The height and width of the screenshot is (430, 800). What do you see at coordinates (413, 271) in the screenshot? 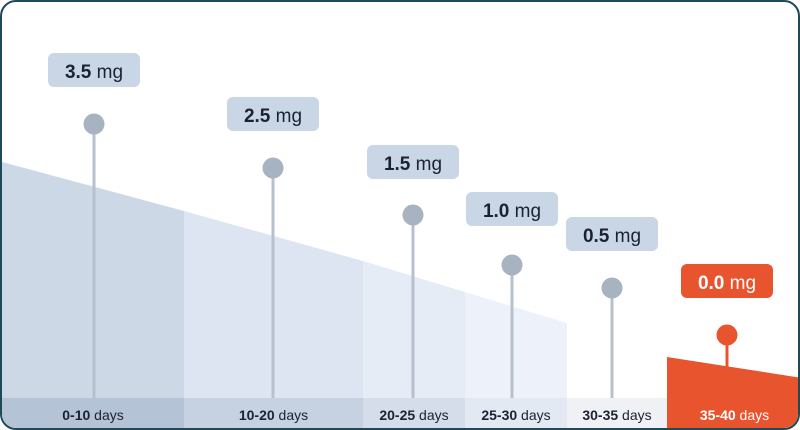
I see `dose-pin-1.5: 1.5 mg` at bounding box center [413, 271].